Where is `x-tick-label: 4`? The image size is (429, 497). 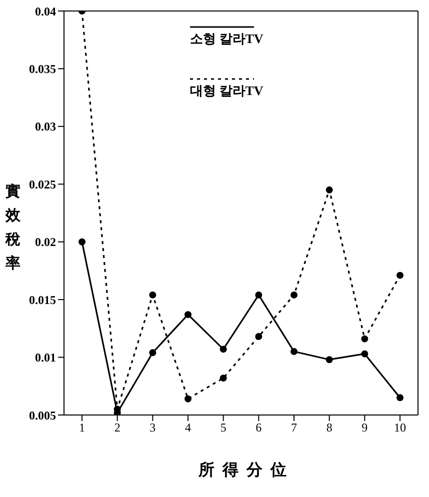
x-tick-label: 4 is located at coordinates (188, 427).